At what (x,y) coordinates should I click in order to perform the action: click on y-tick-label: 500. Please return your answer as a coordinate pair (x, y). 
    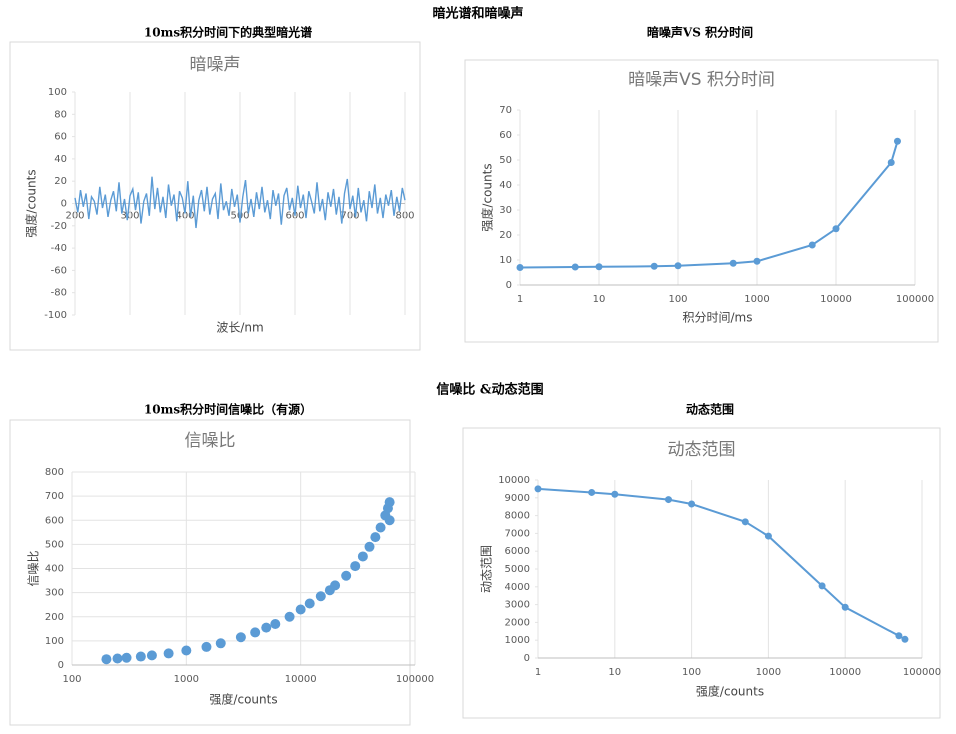
    Looking at the image, I should click on (54, 544).